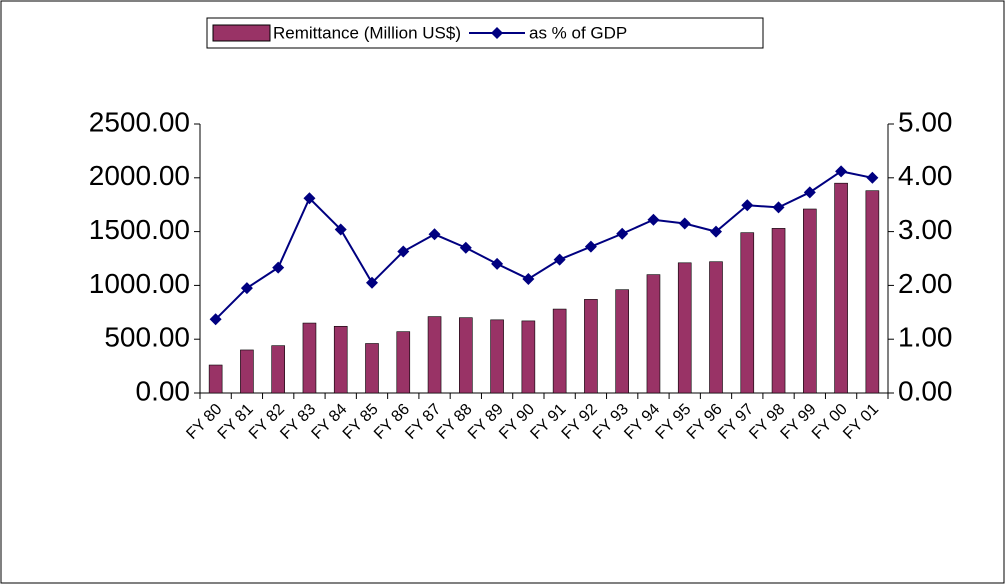 The height and width of the screenshot is (585, 1006). I want to click on y2-tick-label: 5.00, so click(925, 121).